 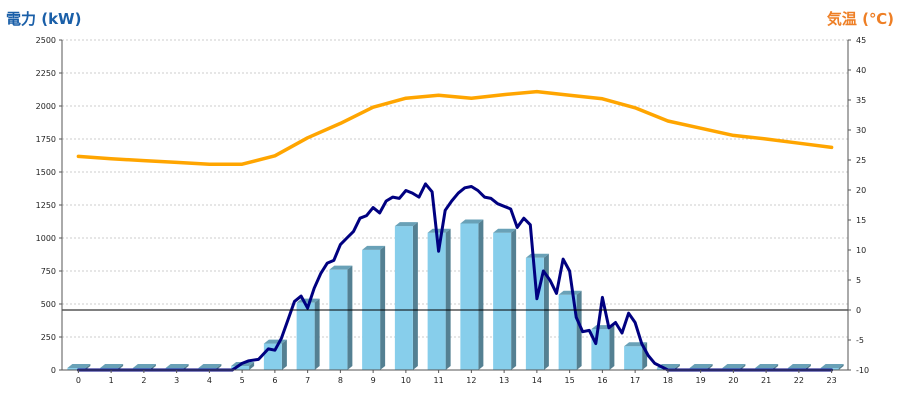 What do you see at coordinates (48, 337) in the screenshot?
I see `left-tick-label: 250` at bounding box center [48, 337].